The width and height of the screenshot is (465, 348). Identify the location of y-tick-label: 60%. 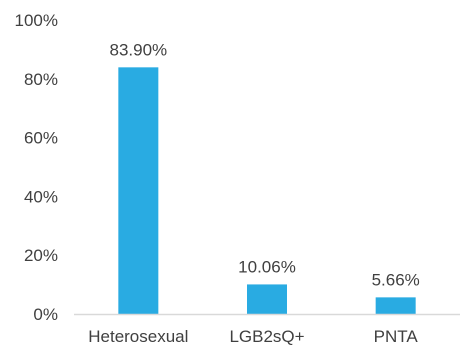
(41, 138).